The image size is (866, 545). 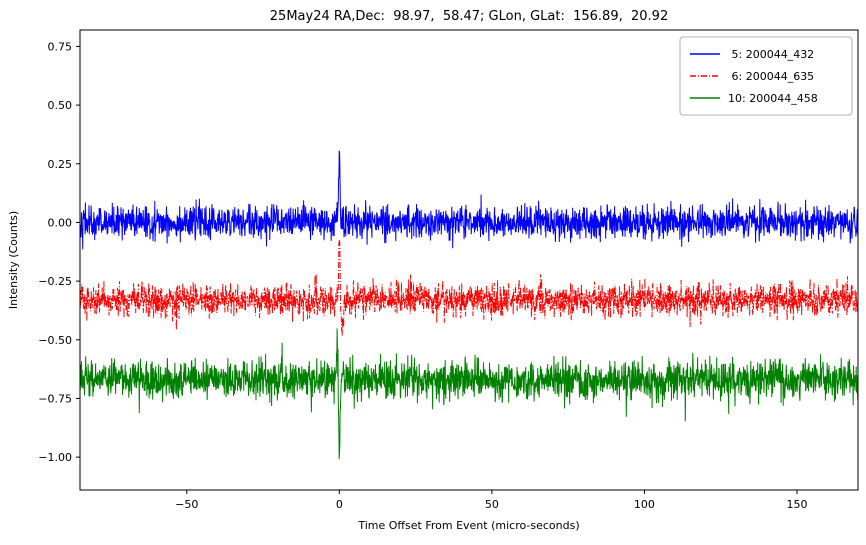 I want to click on x-tick-label: 50, so click(x=492, y=504).